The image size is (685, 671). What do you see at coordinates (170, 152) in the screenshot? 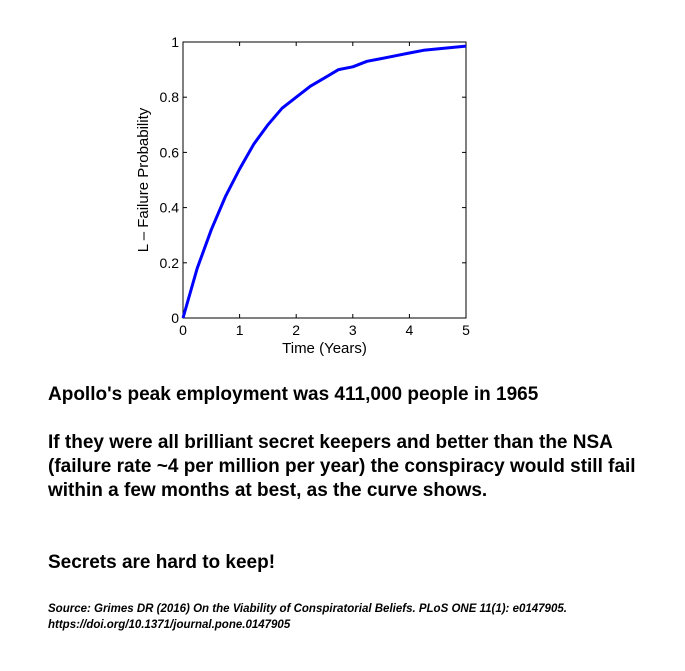
I see `y-tick-label: 0.6` at bounding box center [170, 152].